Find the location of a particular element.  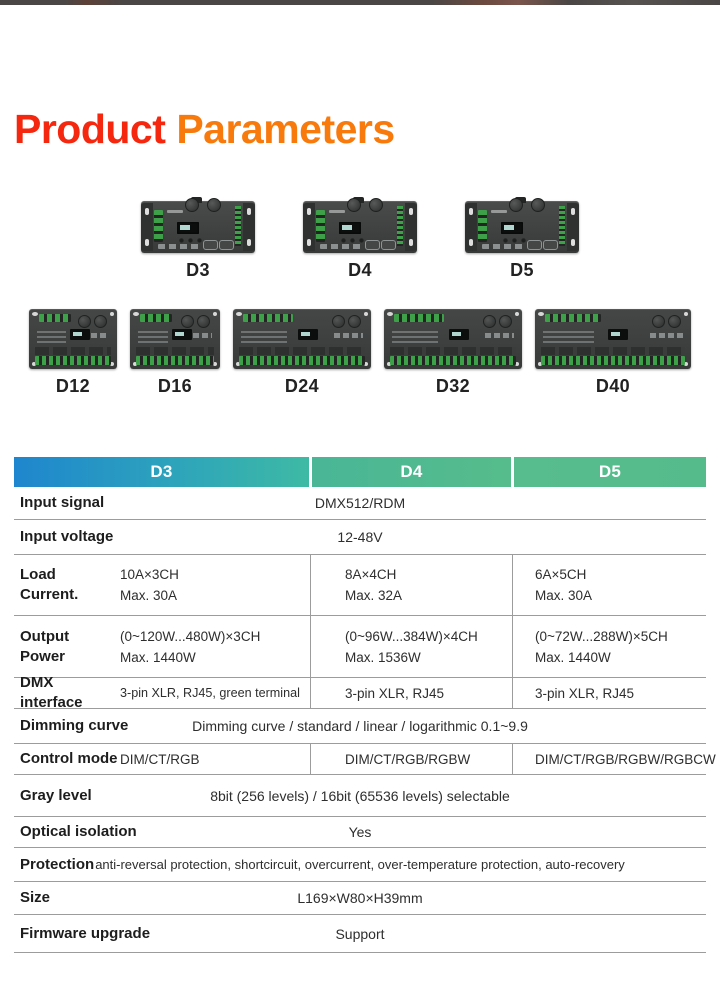

product-image-d32 is located at coordinates (453, 339).